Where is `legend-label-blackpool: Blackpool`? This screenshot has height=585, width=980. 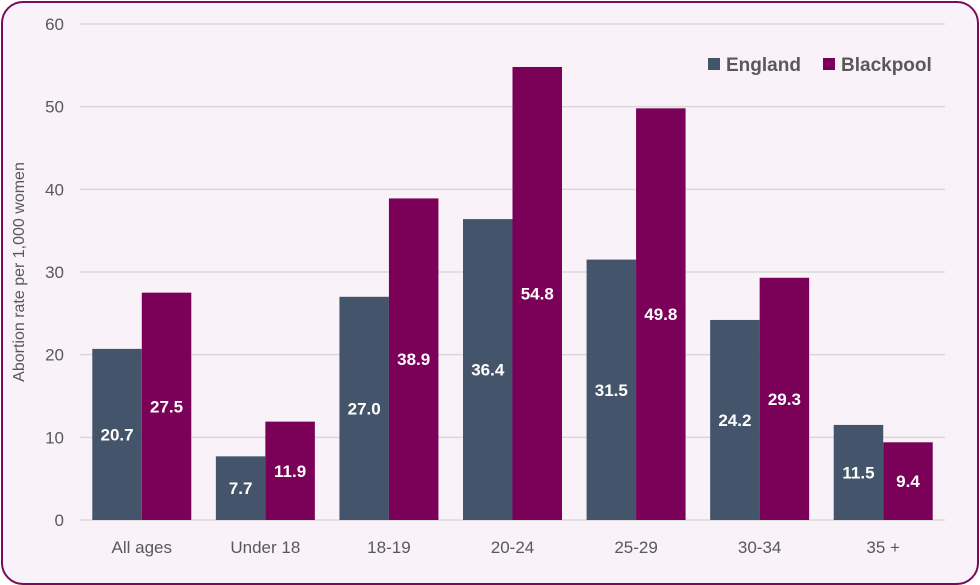
legend-label-blackpool: Blackpool is located at coordinates (886, 65).